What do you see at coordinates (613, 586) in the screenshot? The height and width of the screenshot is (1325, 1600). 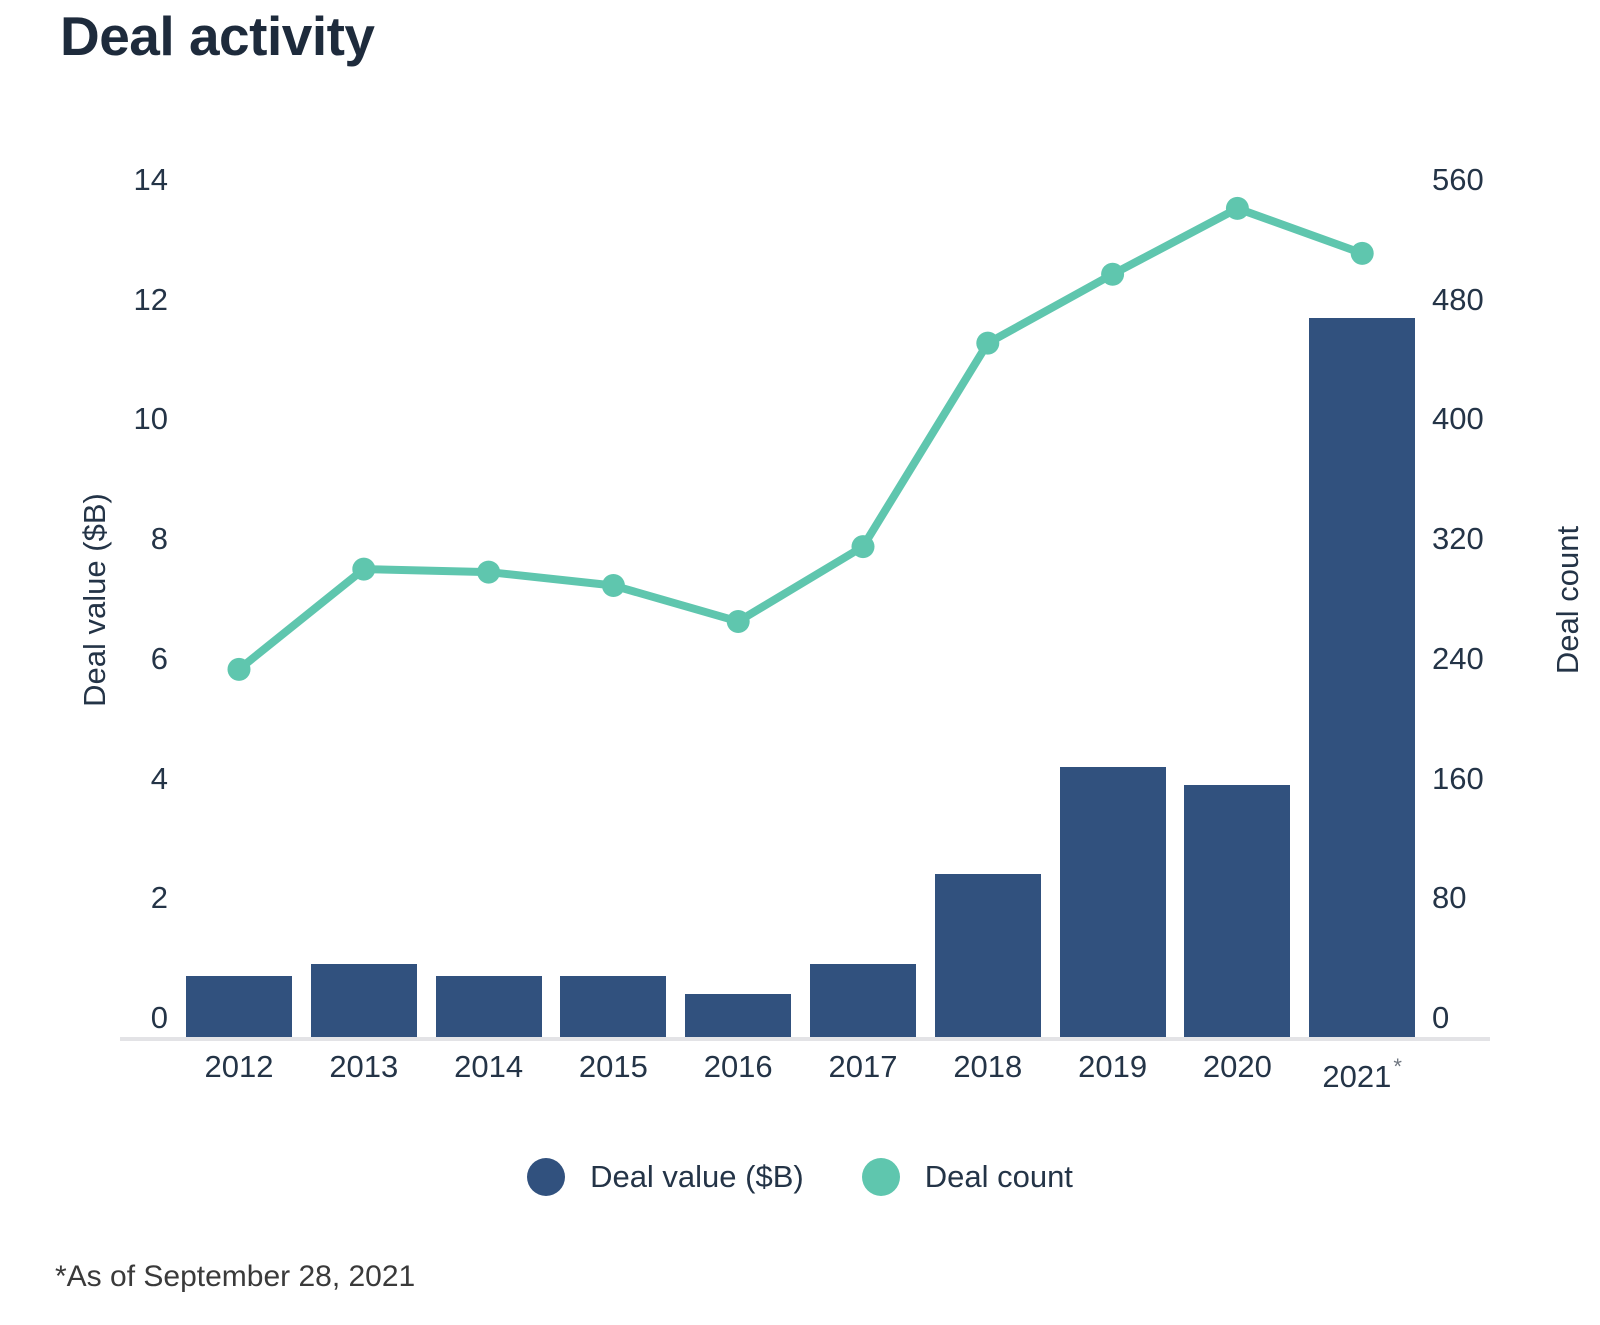 I see `deal-count-point-2015` at bounding box center [613, 586].